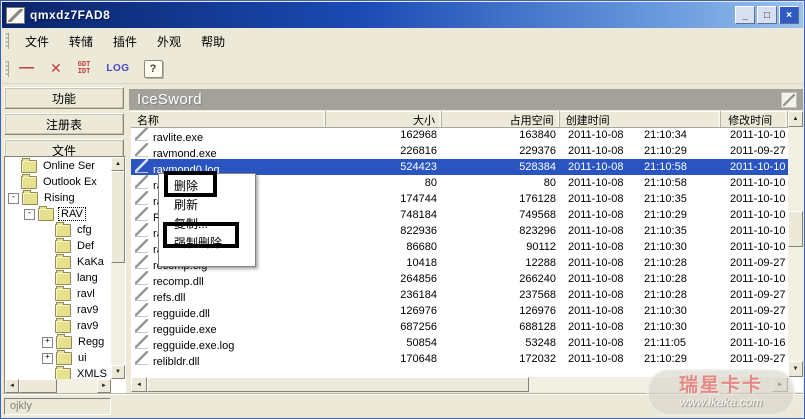 This screenshot has width=805, height=419. Describe the element at coordinates (58, 229) in the screenshot. I see `tree-item: cfg` at that location.